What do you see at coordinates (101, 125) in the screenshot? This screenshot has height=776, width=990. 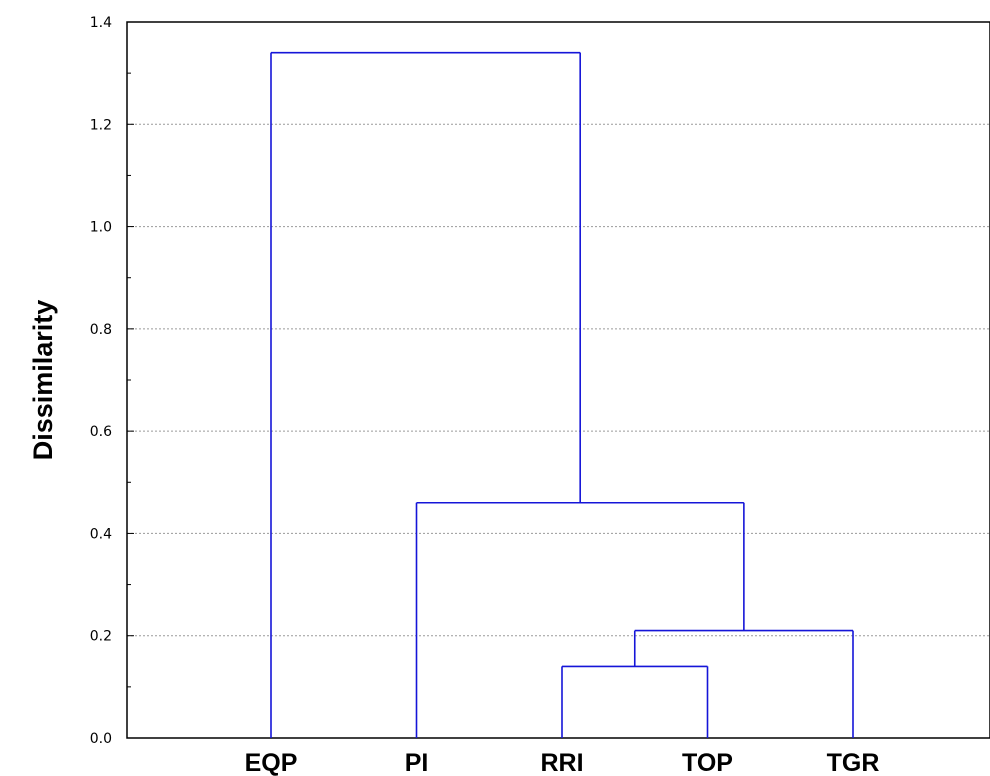 I see `y-tick-label: 1.2` at bounding box center [101, 125].